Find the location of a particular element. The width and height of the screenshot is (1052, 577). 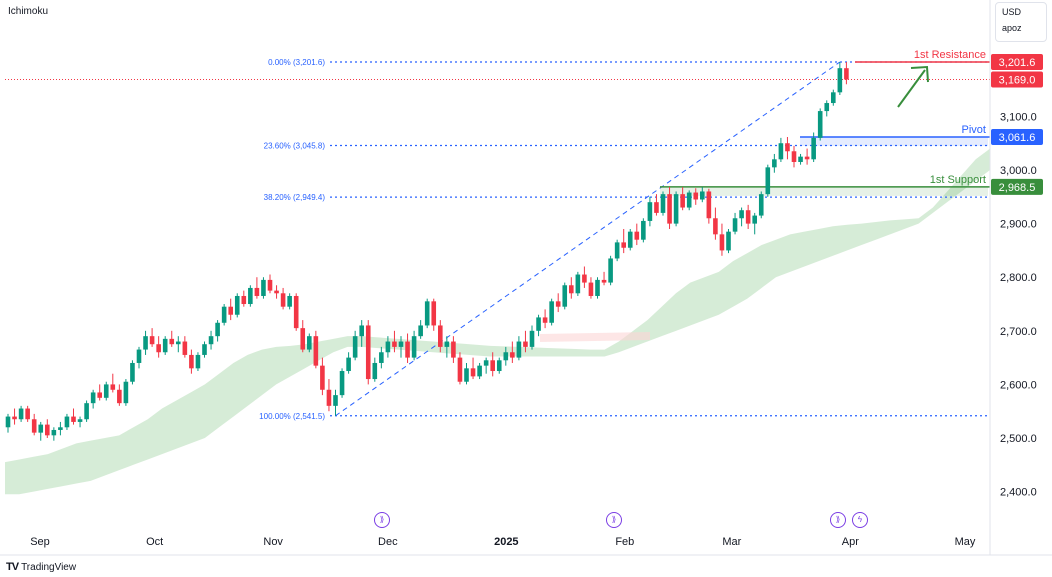

time-tick-label: Feb is located at coordinates (624, 542).